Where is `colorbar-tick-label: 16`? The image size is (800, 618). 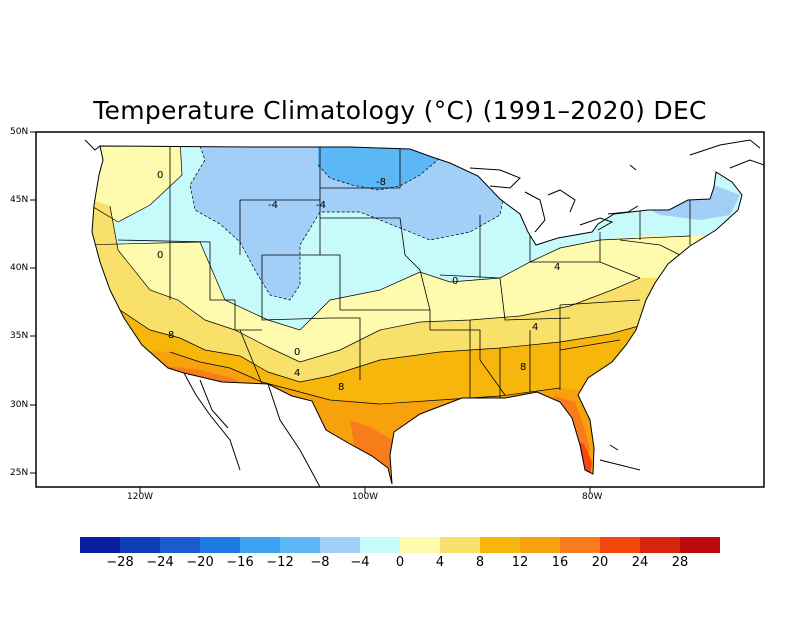 colorbar-tick-label: 16 is located at coordinates (560, 562).